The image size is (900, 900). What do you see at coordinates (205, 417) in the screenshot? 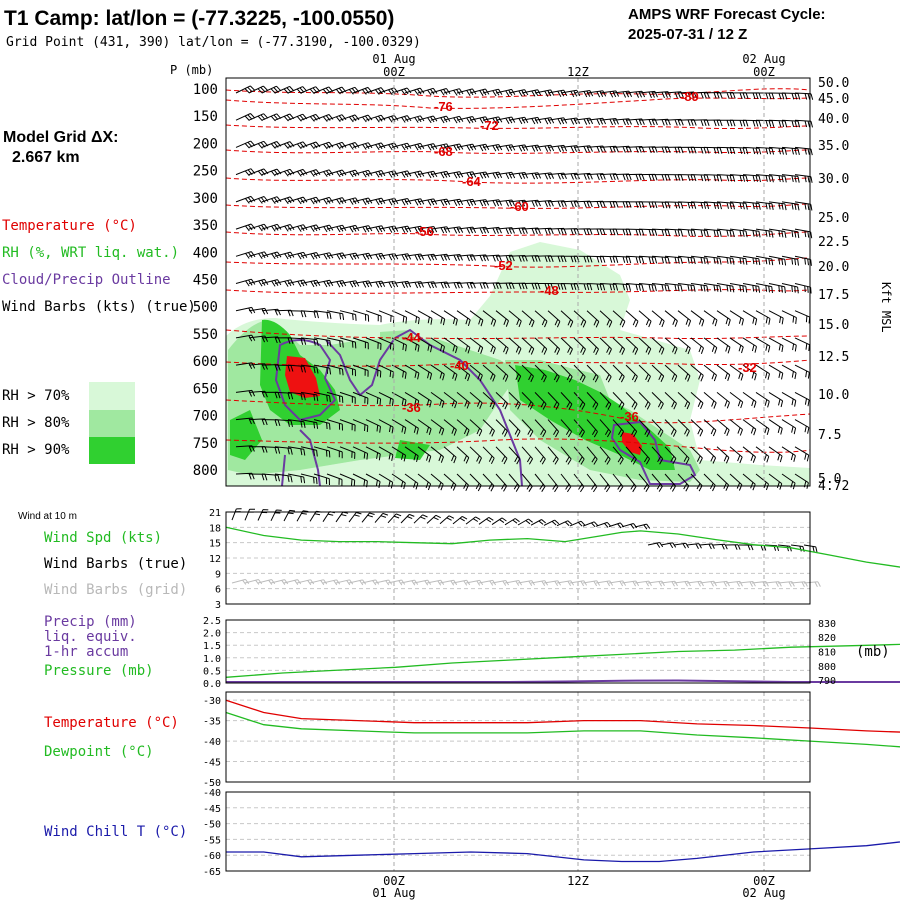
I see `pressure-tick-label: 700` at bounding box center [205, 417].